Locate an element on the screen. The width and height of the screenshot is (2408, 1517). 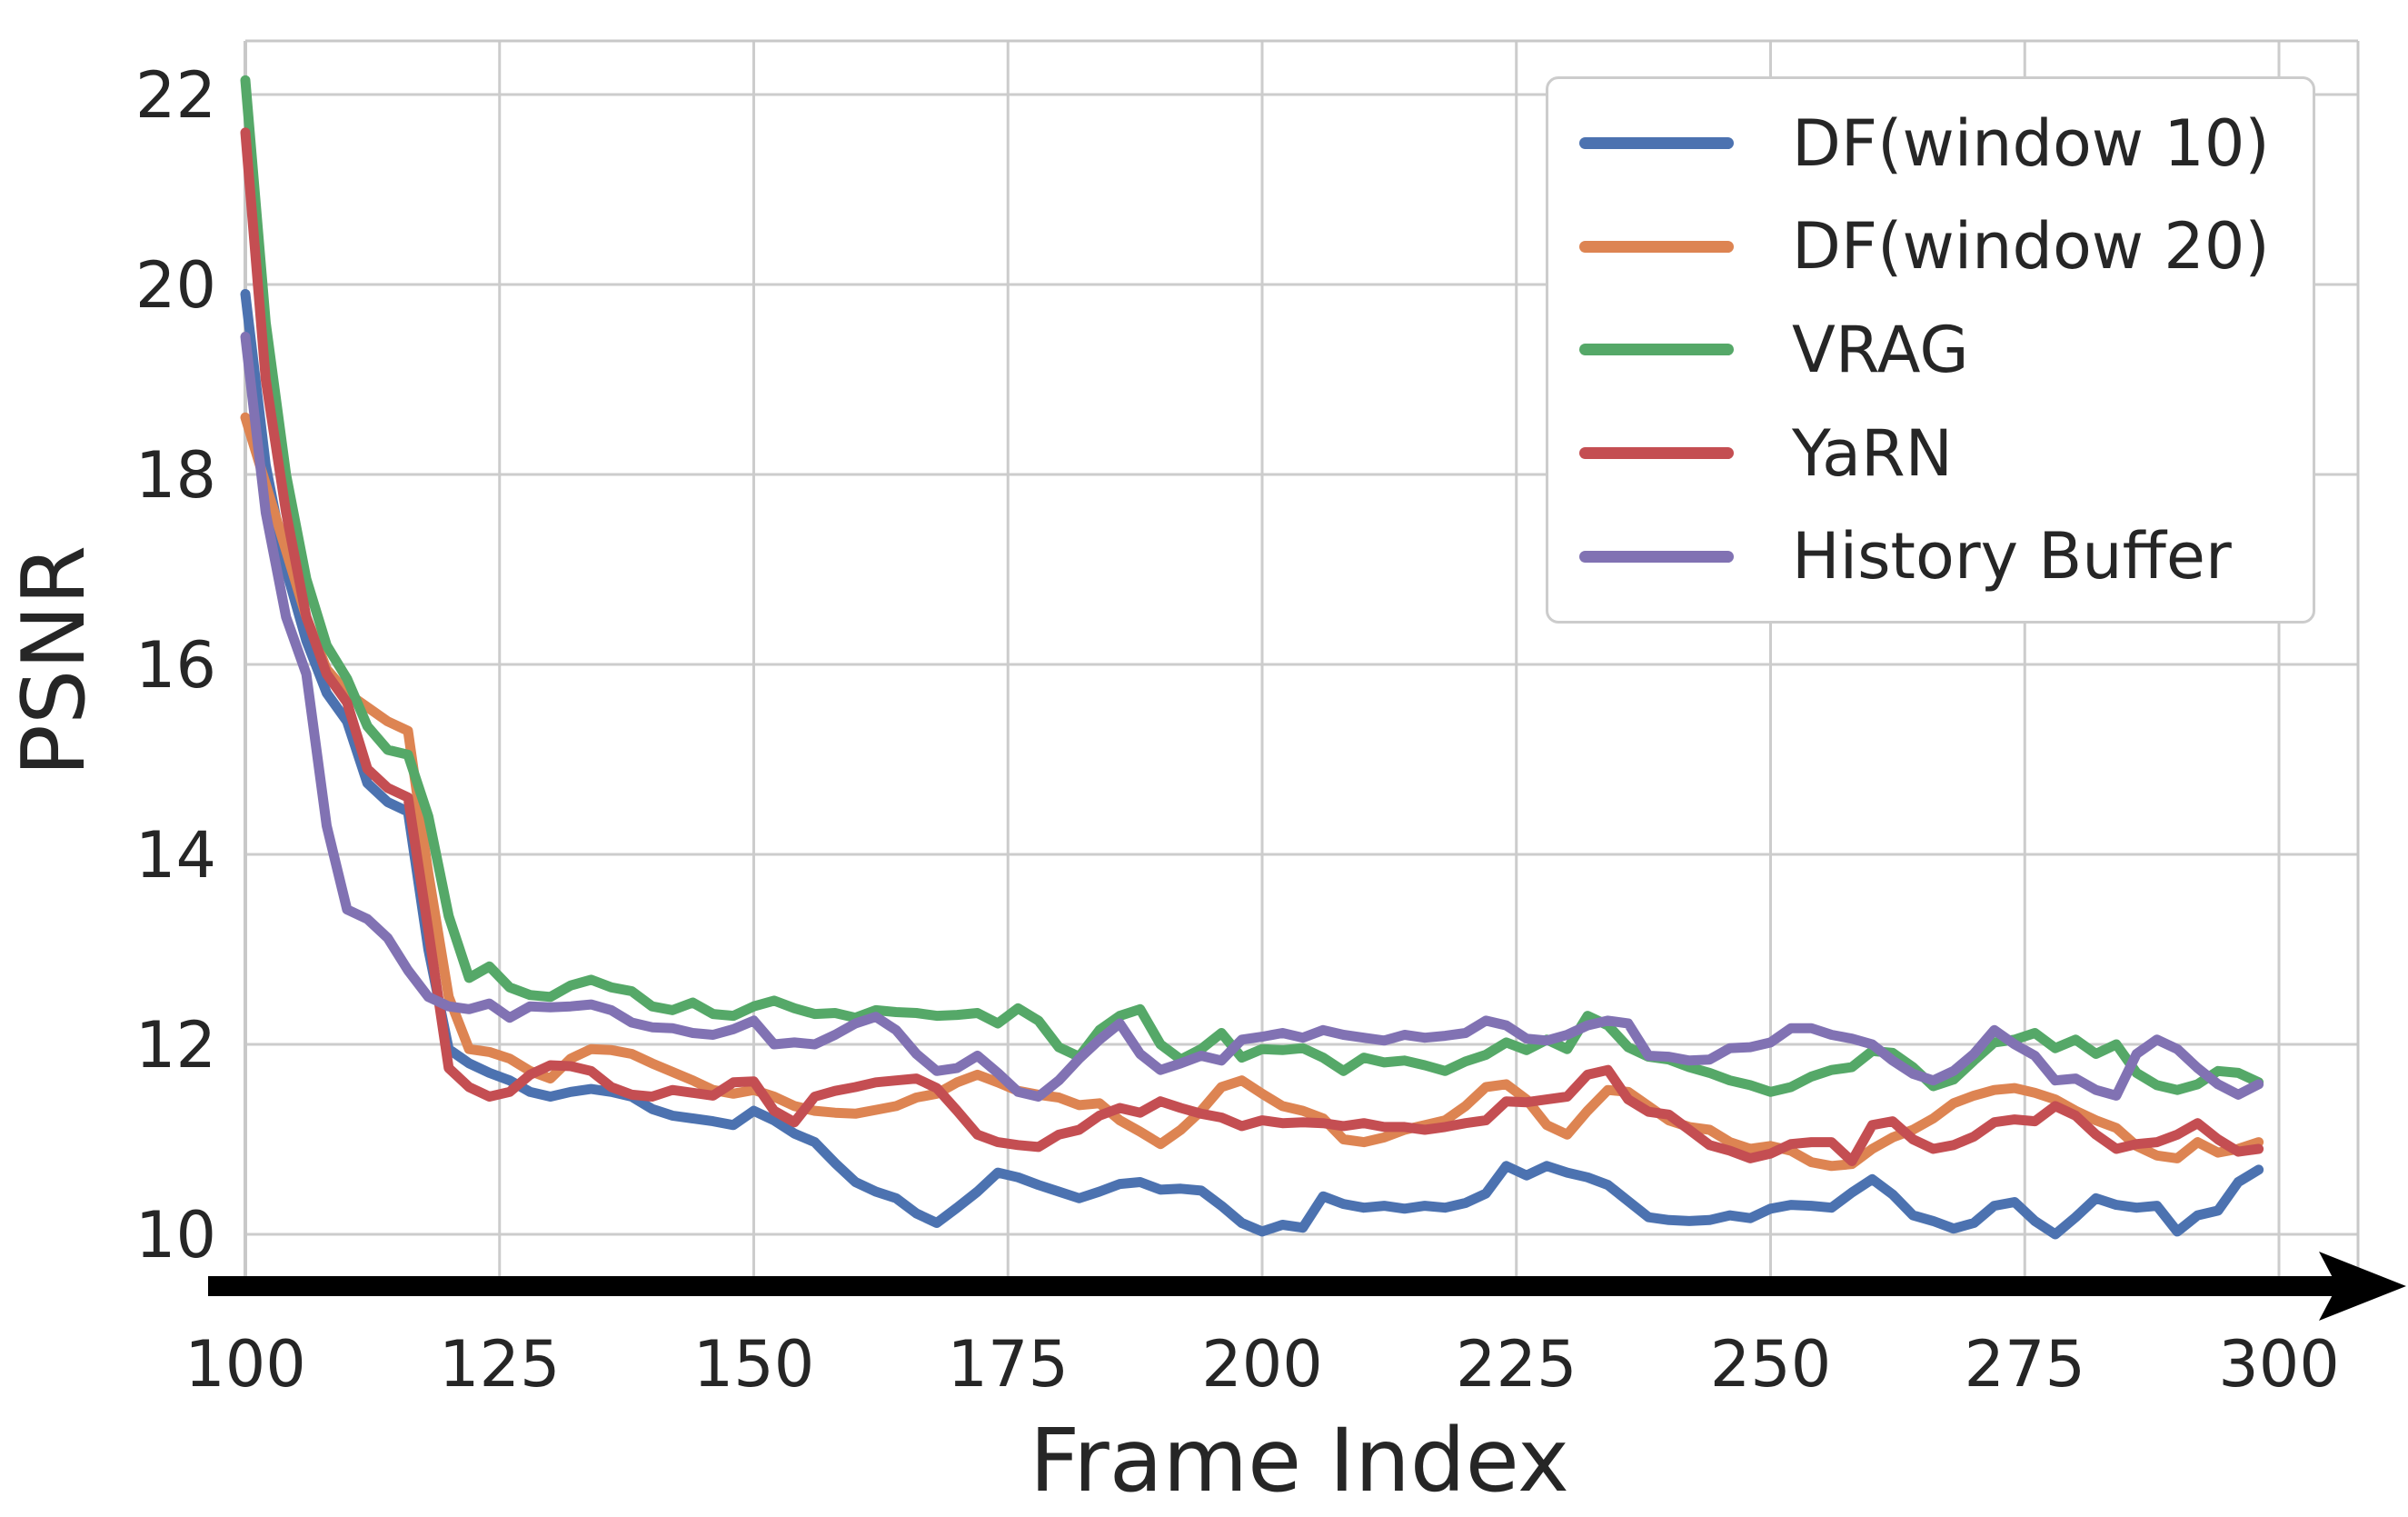
y-tick-label: 18 is located at coordinates (175, 475).